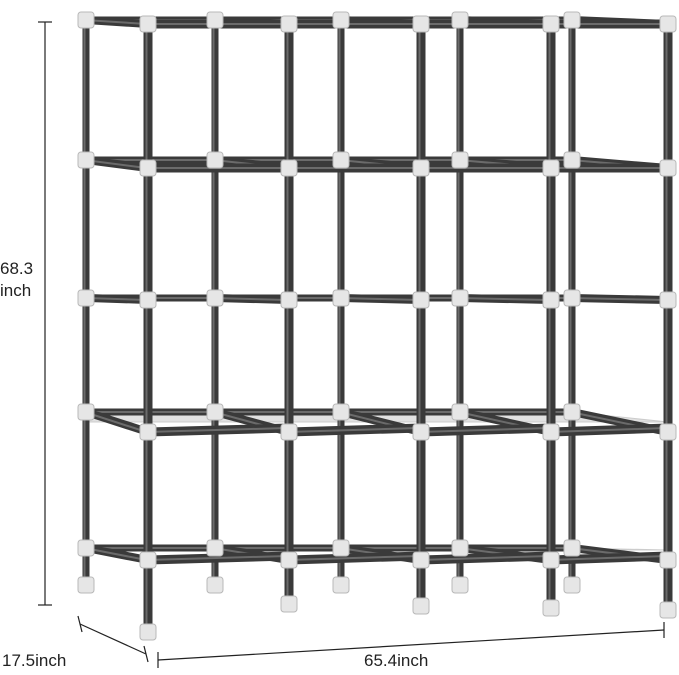 This screenshot has height=675, width=679. I want to click on shelf-front-rail-t3-2-shine, so click(484, 430).